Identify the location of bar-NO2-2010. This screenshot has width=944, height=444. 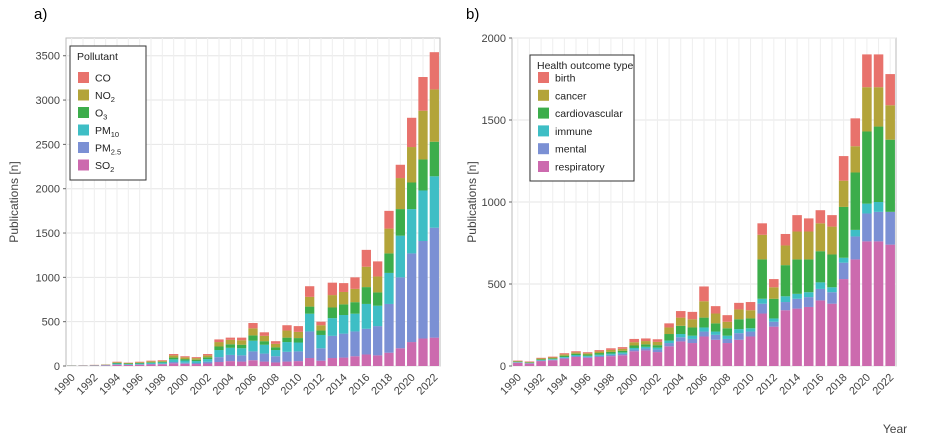
(298, 335).